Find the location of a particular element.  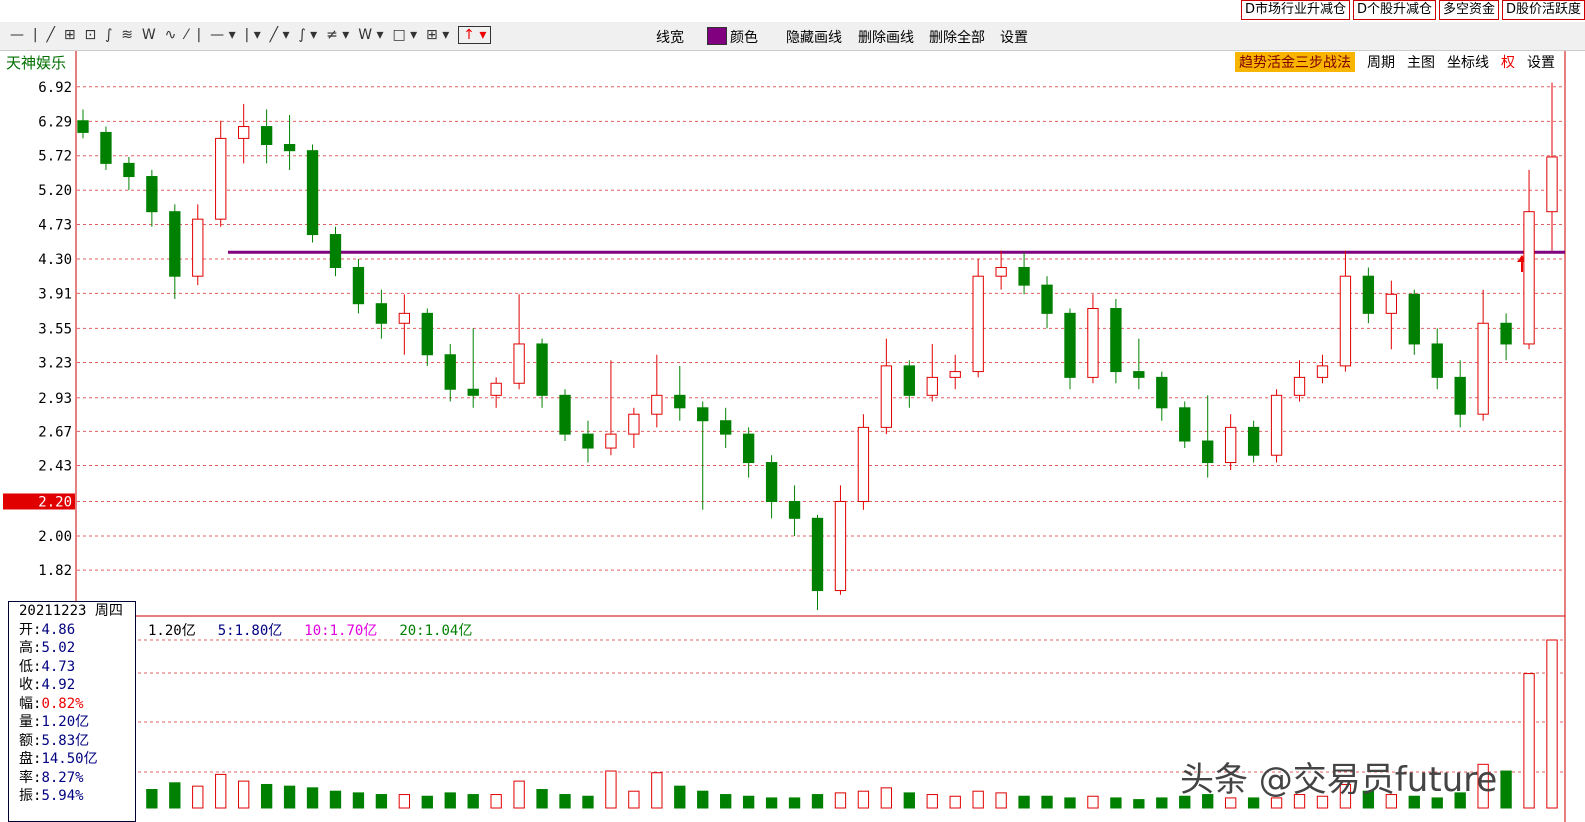

tab: D股价活跃度 is located at coordinates (1543, 10).